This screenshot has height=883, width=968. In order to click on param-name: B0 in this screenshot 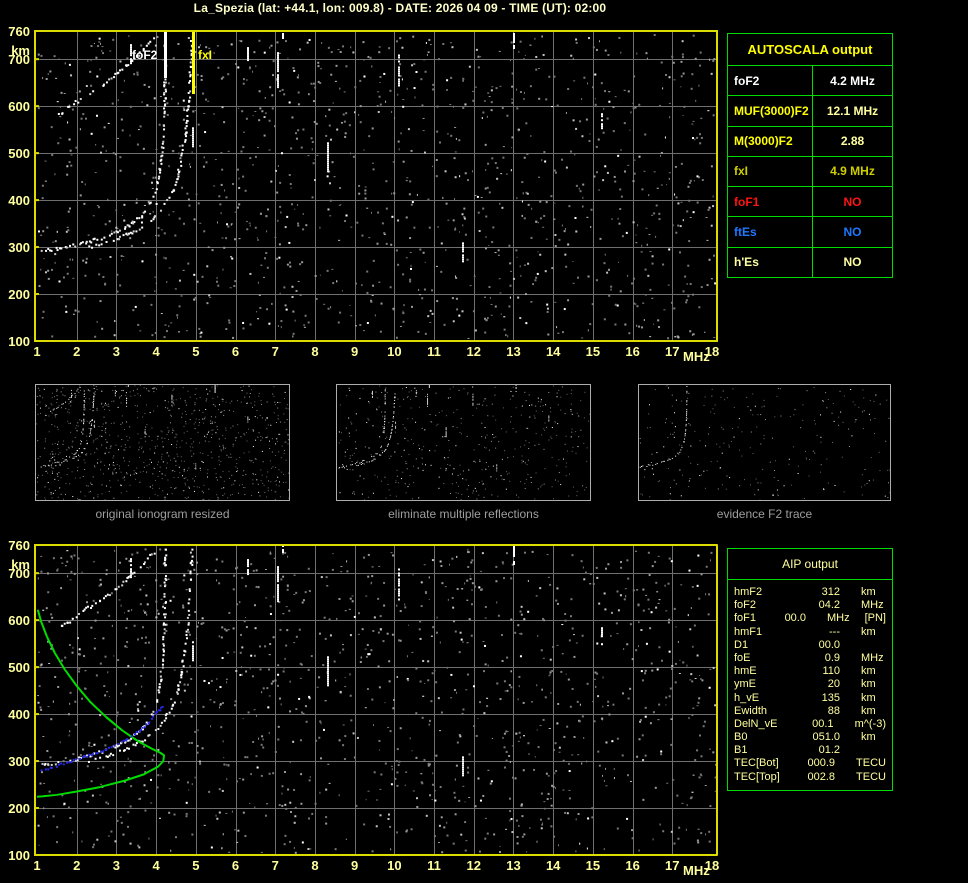, I will do `click(741, 737)`.